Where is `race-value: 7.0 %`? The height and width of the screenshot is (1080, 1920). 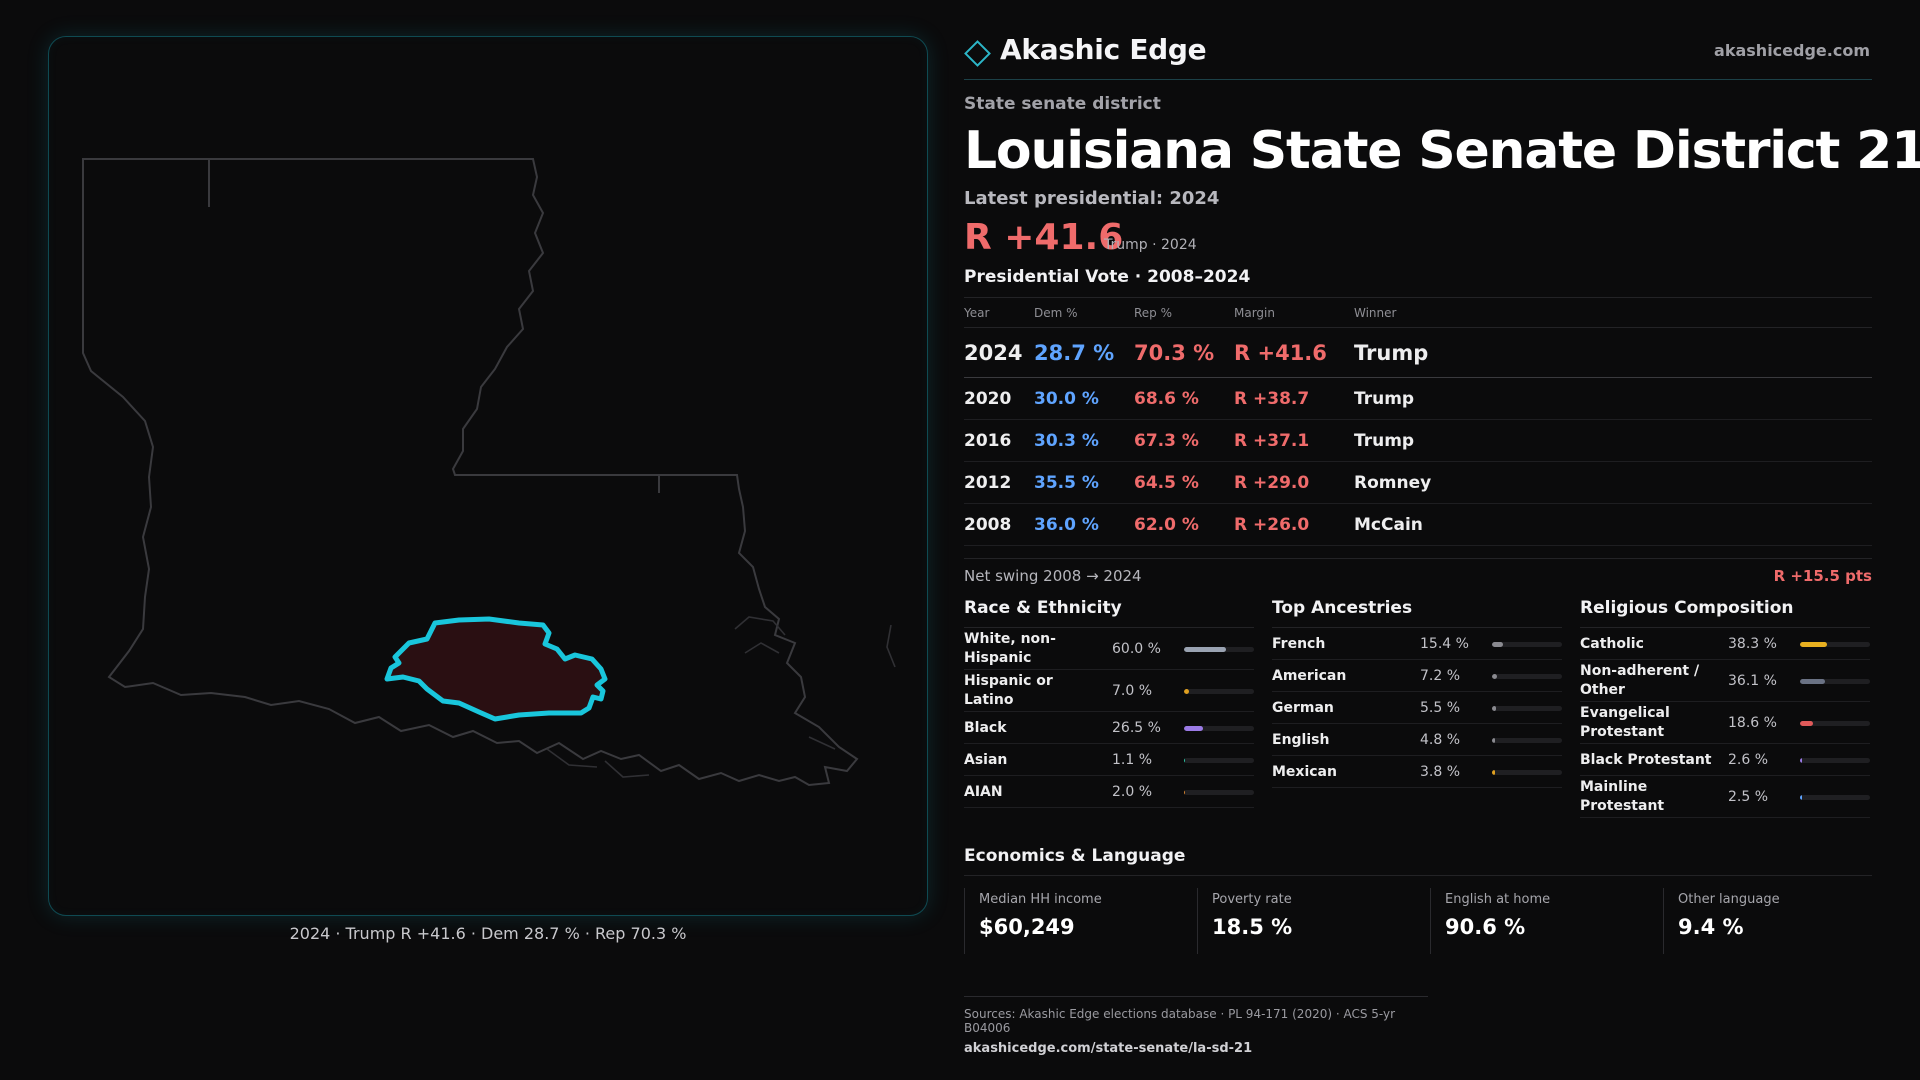 race-value: 7.0 % is located at coordinates (1132, 691).